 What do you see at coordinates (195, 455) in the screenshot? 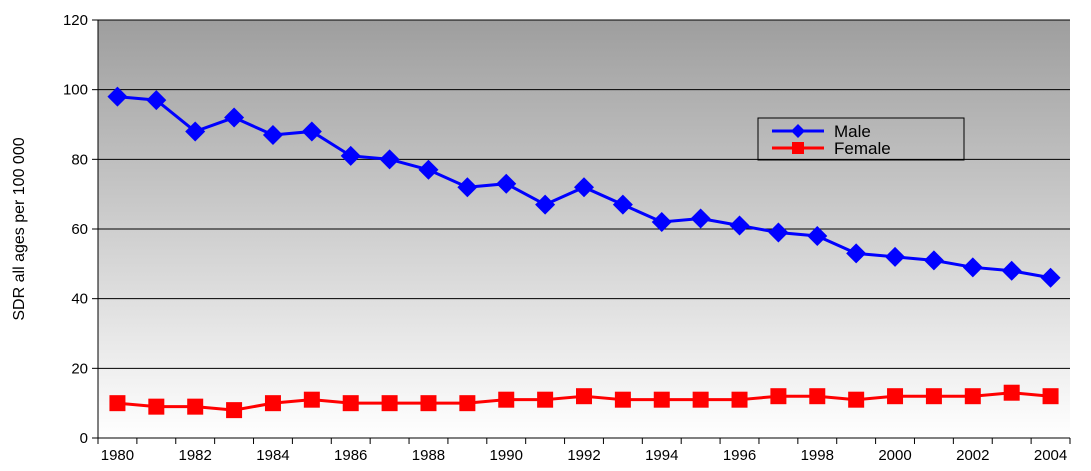
I see `x-tick-label: 1982` at bounding box center [195, 455].